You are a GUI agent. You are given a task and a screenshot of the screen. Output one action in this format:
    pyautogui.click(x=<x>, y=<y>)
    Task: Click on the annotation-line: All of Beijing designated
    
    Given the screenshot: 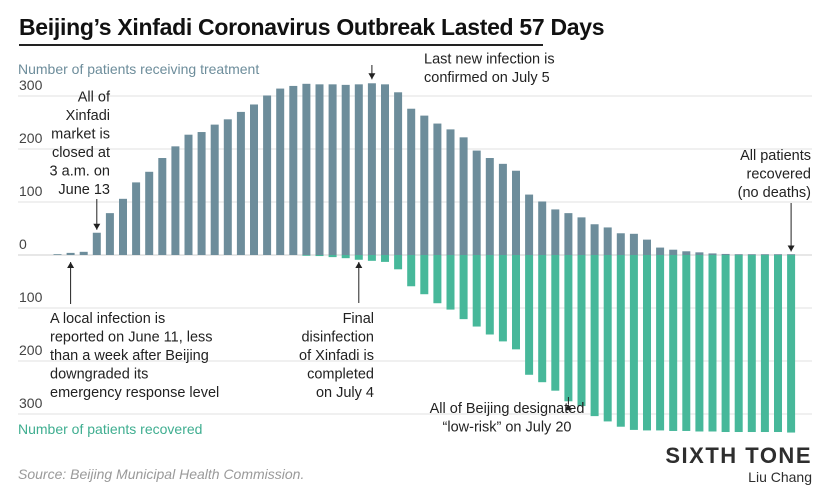 What is the action you would take?
    pyautogui.click(x=507, y=409)
    